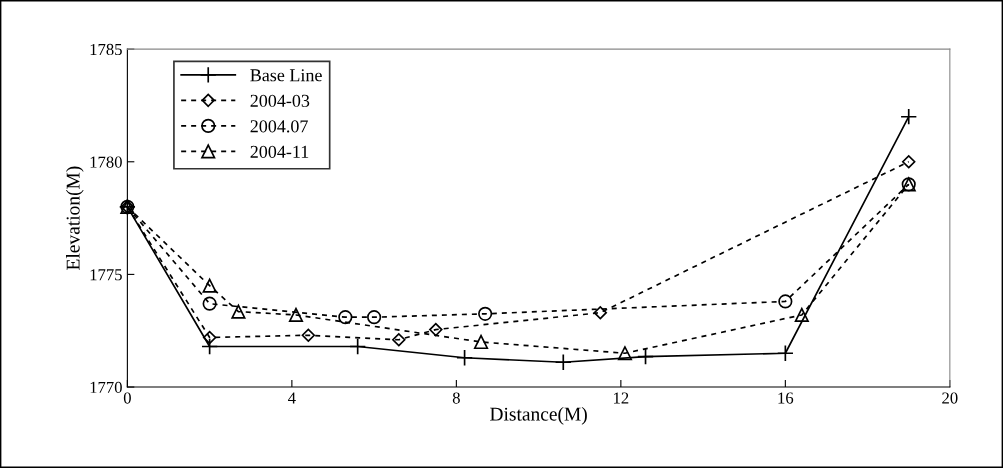 Image resolution: width=1003 pixels, height=468 pixels. I want to click on x-tick-label: 4, so click(292, 398).